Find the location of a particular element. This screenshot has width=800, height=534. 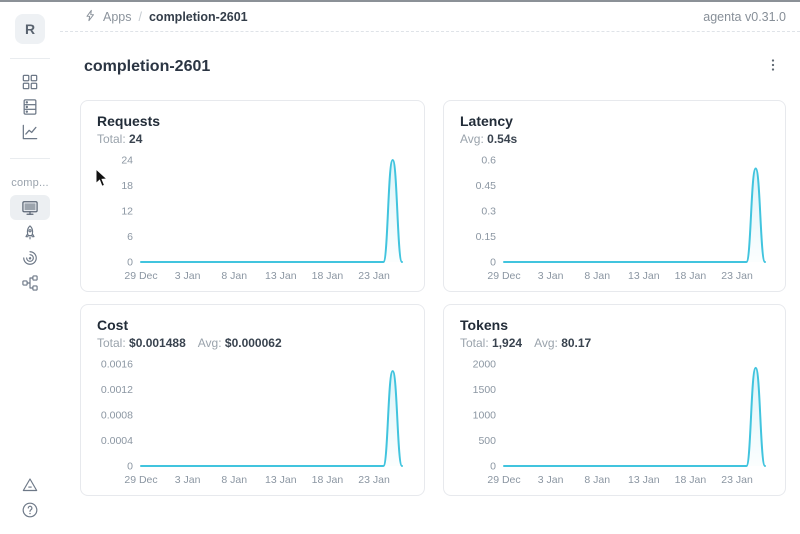

breadcrumb-apps-link: Apps is located at coordinates (108, 17).